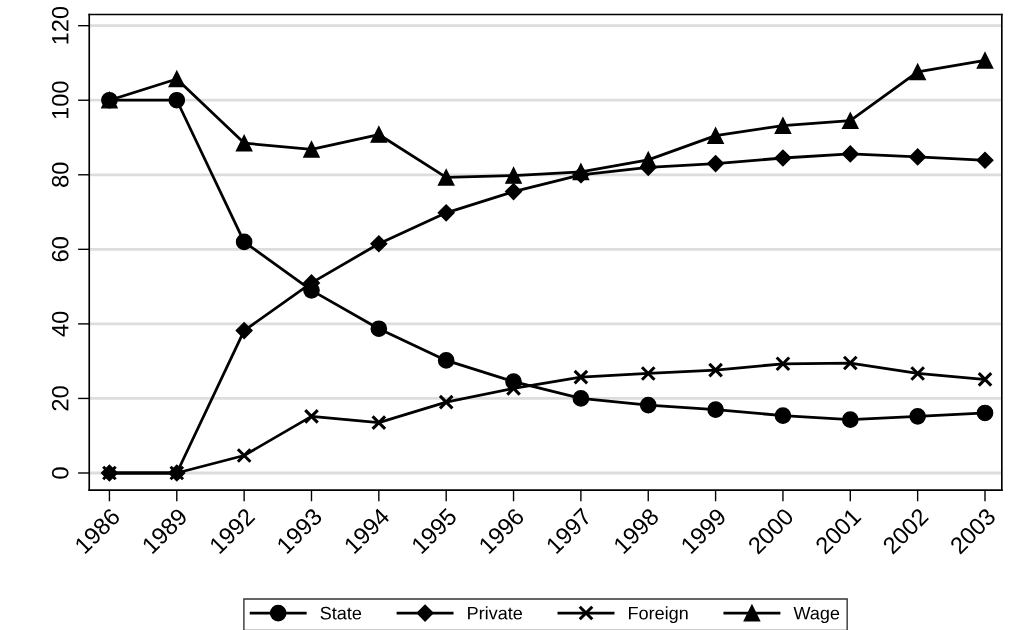  What do you see at coordinates (60, 25) in the screenshot?
I see `y-tick-label: 120` at bounding box center [60, 25].